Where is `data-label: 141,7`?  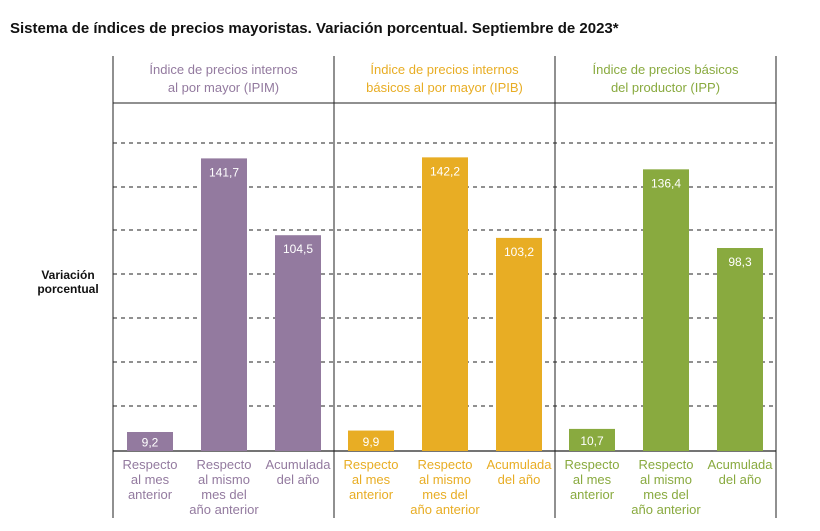 data-label: 141,7 is located at coordinates (224, 172).